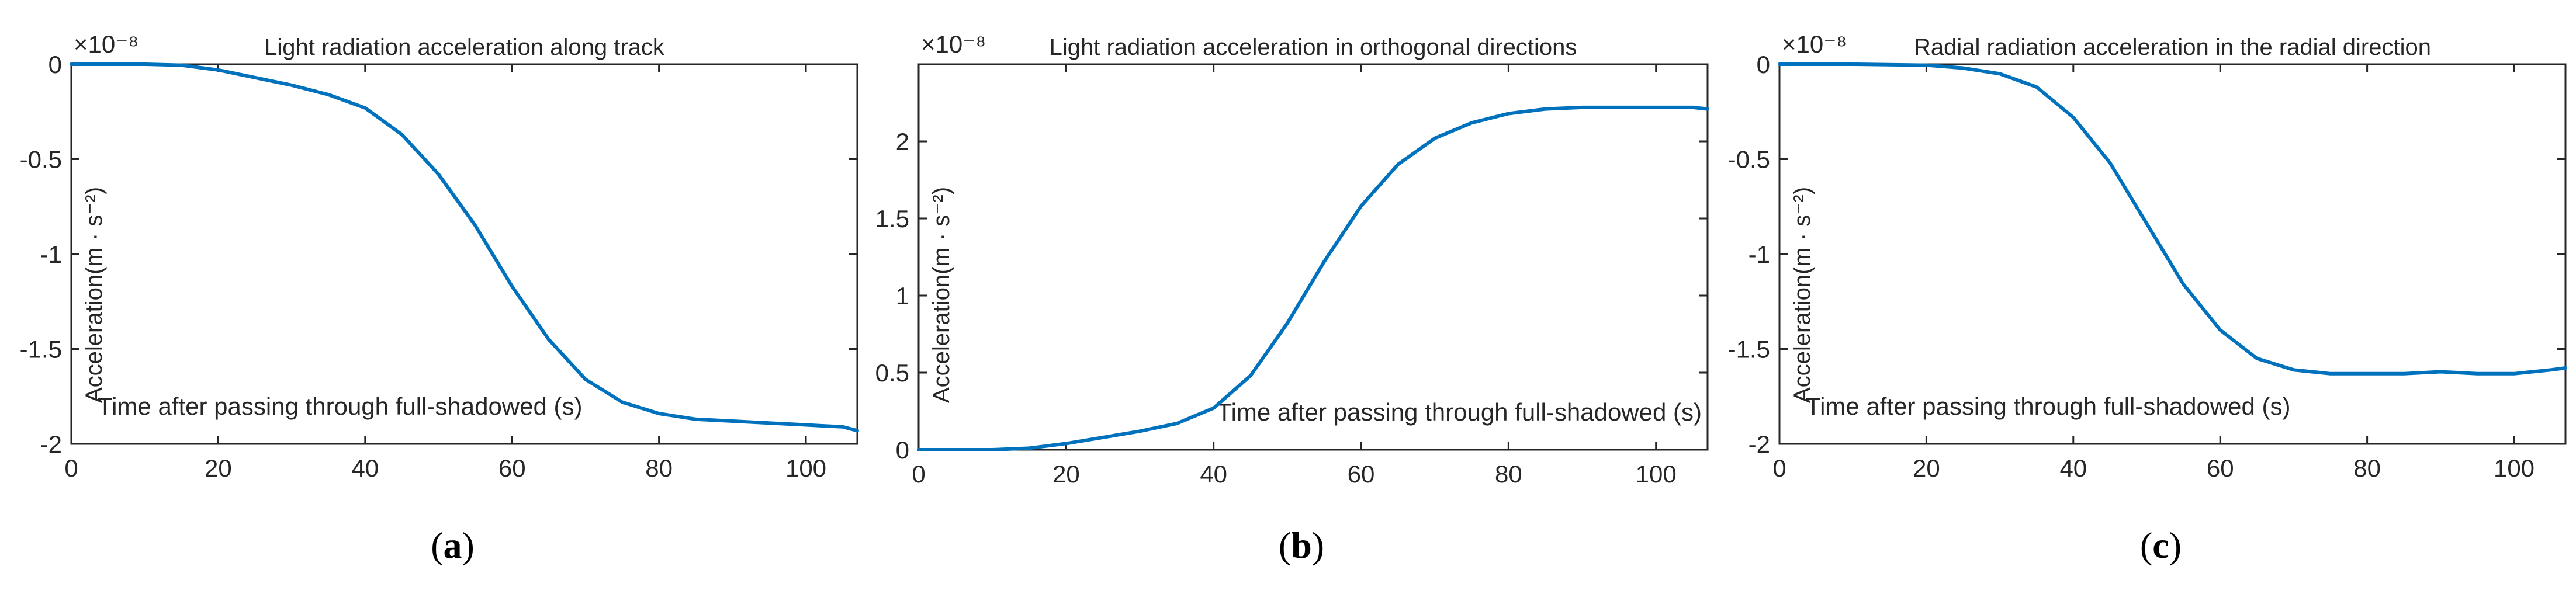 This screenshot has height=594, width=2576. What do you see at coordinates (2161, 545) in the screenshot?
I see `panel-label: (c)` at bounding box center [2161, 545].